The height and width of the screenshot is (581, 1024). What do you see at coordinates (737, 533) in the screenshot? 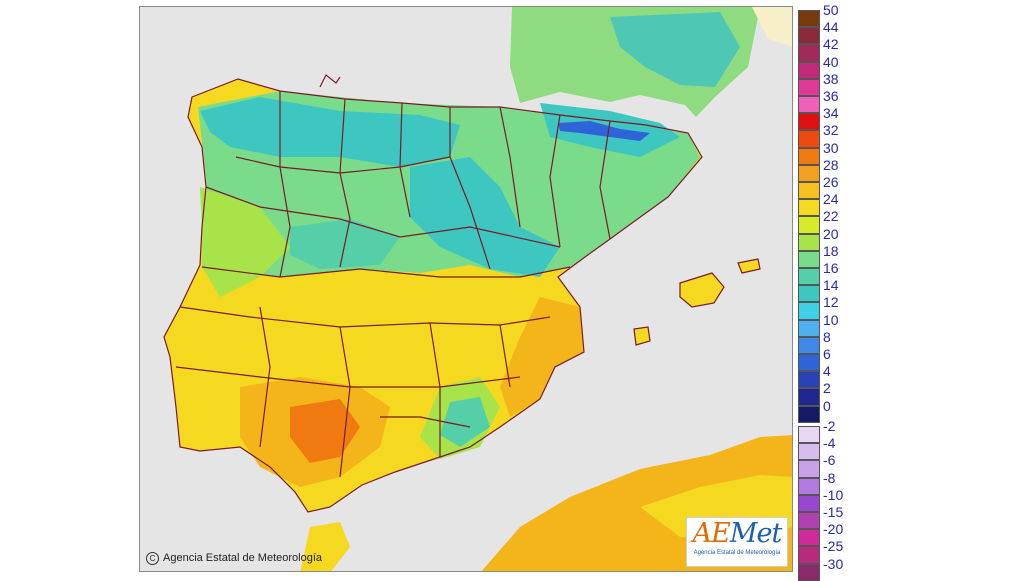
I see `logo-wordmark: AEMet` at bounding box center [737, 533].